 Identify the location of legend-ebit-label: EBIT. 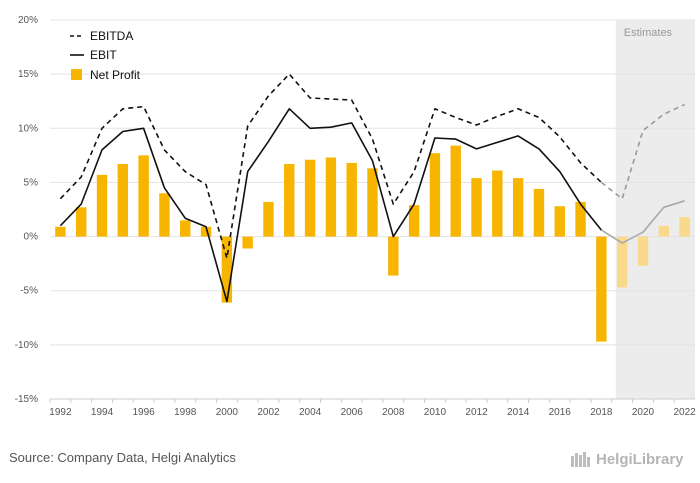
(103, 55).